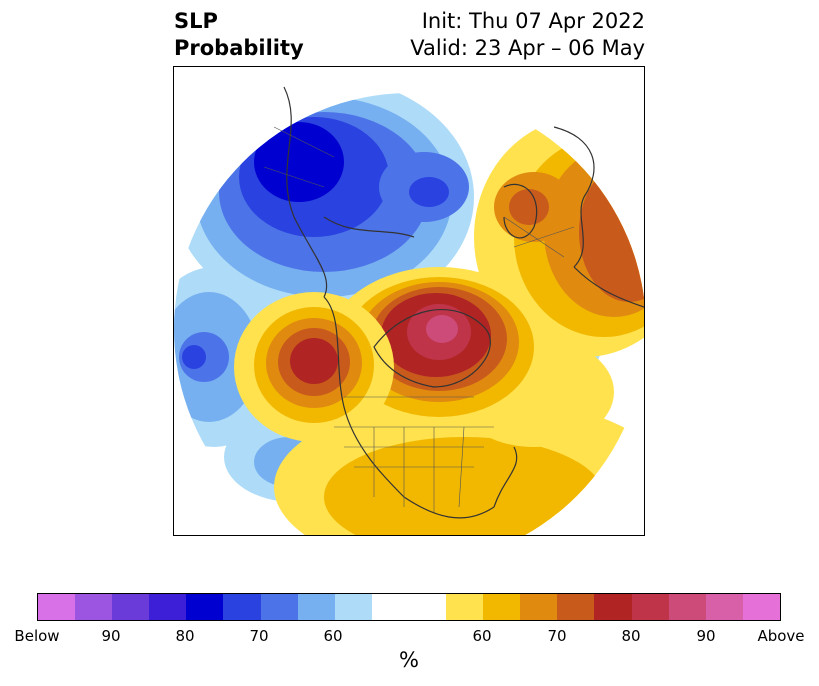 The height and width of the screenshot is (686, 819). Describe the element at coordinates (781, 636) in the screenshot. I see `colorbar-tick-label: Above` at that location.